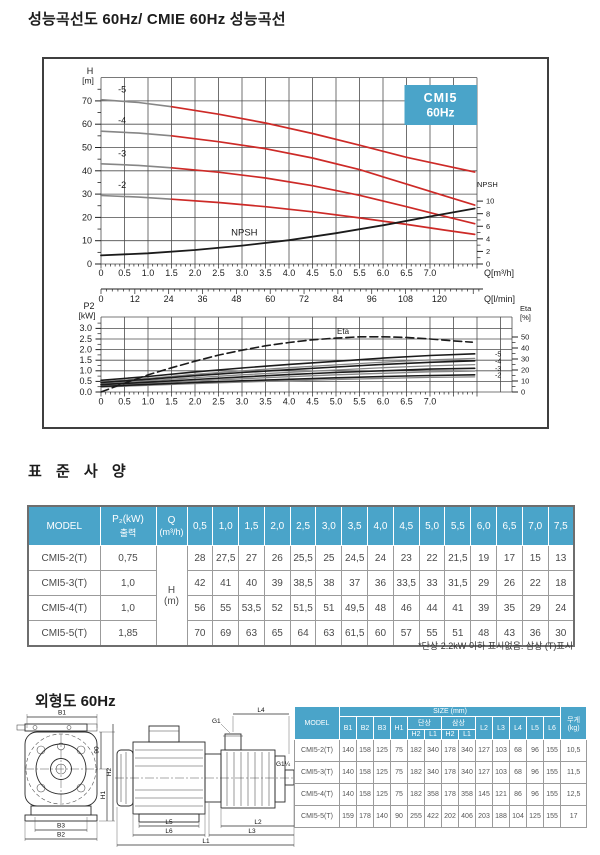 This screenshot has width=600, height=855. What do you see at coordinates (416, 734) in the screenshot?
I see `size-subcol-h2: H2` at bounding box center [416, 734].